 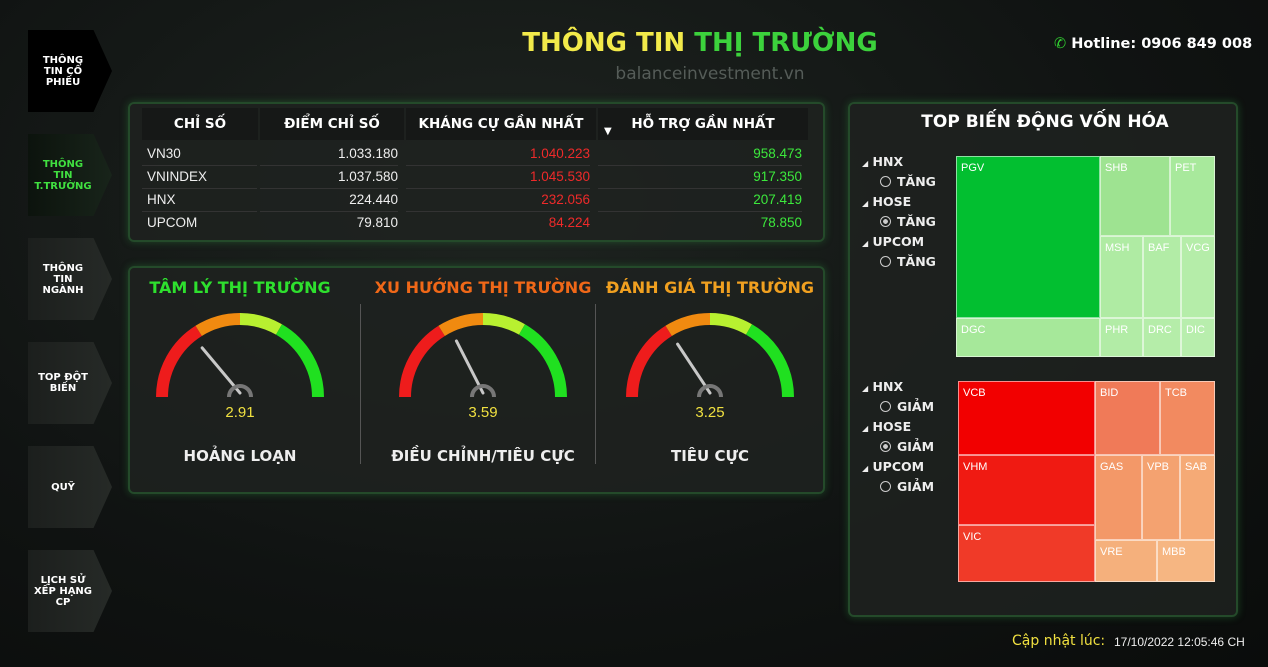 I want to click on treemap-tile: VRE, so click(x=1126, y=561).